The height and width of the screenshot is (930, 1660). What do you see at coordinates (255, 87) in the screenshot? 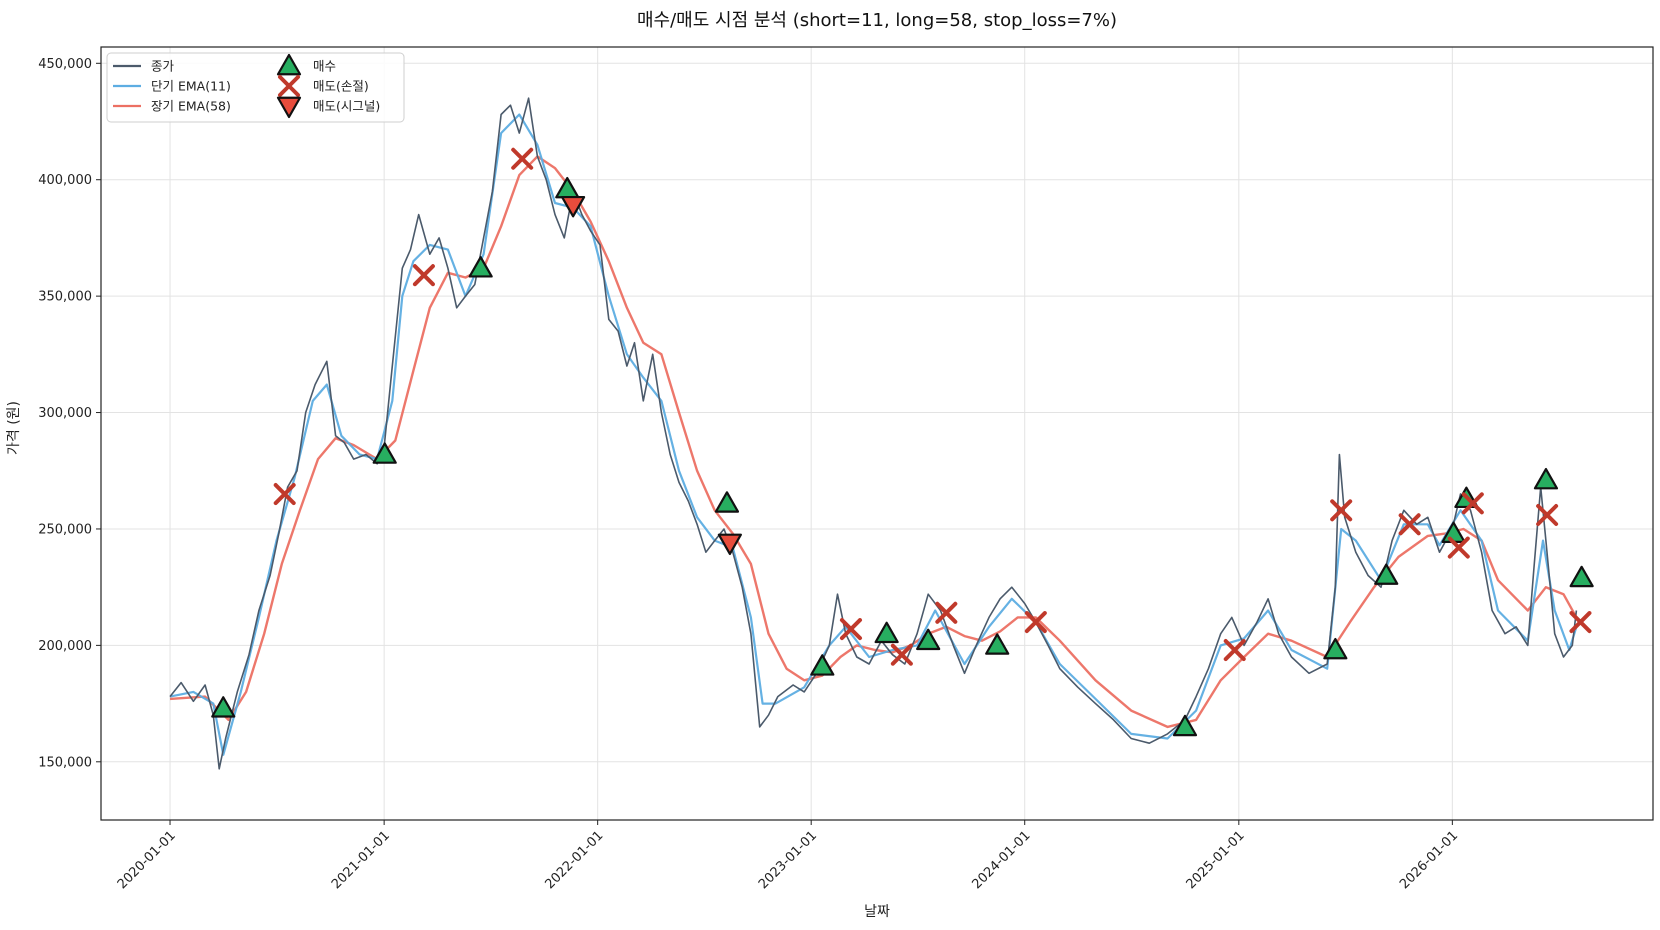
I see `legend-box` at bounding box center [255, 87].